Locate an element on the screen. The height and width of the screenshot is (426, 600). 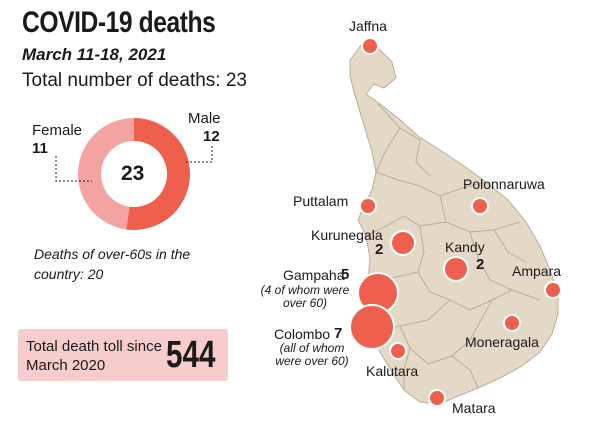
label-ampara: Ampara is located at coordinates (537, 271).